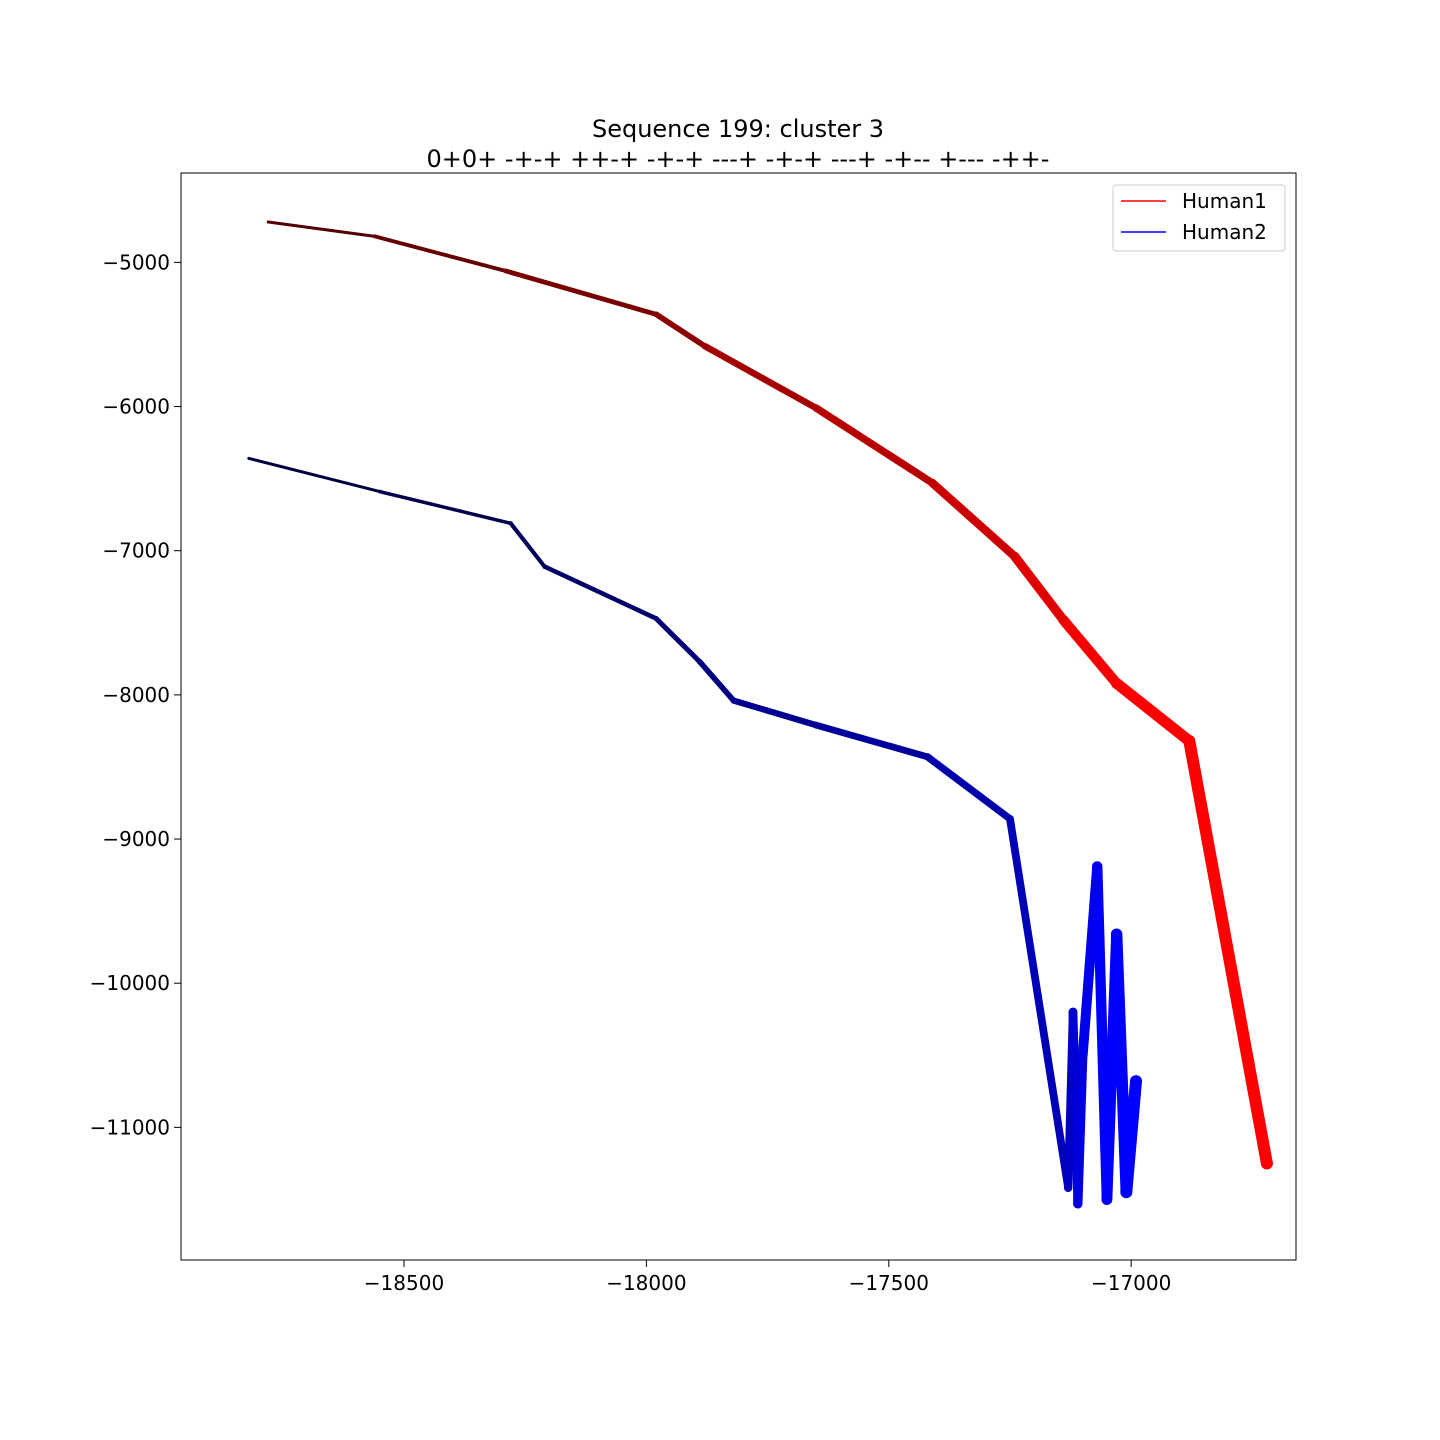 The image size is (1440, 1440). What do you see at coordinates (738, 129) in the screenshot?
I see `chart-title: Sequence 199: cluster 3` at bounding box center [738, 129].